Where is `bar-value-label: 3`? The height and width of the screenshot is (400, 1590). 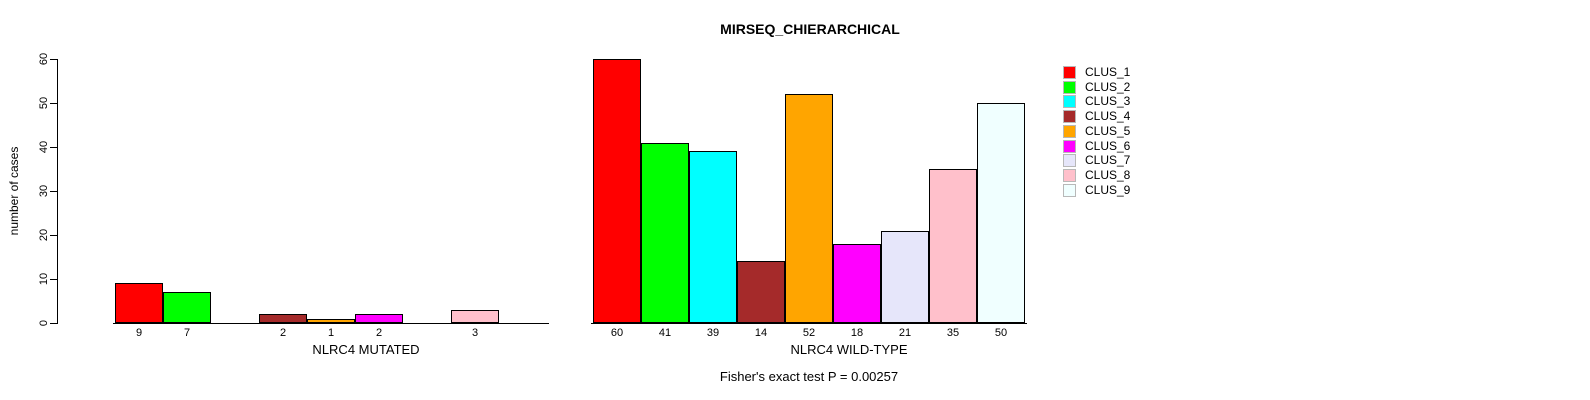
bar-value-label: 3 is located at coordinates (475, 333).